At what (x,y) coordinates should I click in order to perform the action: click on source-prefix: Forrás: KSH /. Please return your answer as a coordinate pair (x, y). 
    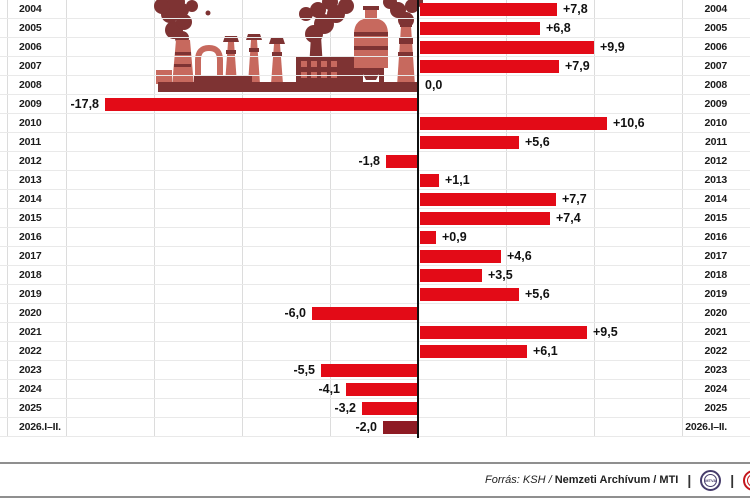
    Looking at the image, I should click on (518, 480).